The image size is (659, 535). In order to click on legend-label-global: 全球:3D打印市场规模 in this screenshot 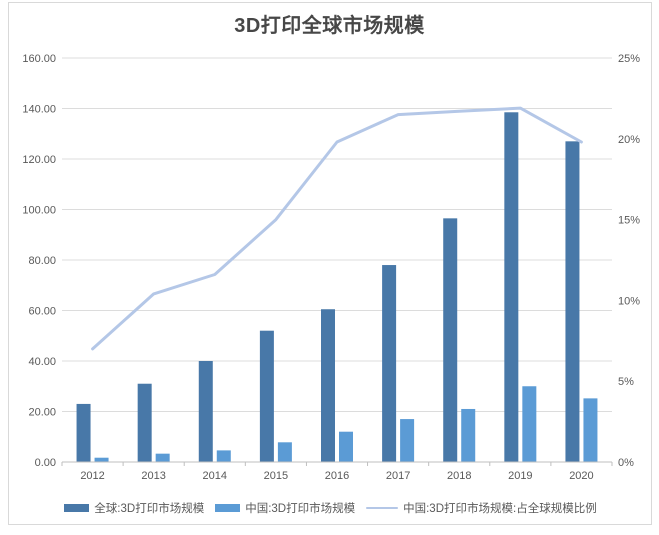, I will do `click(149, 509)`.